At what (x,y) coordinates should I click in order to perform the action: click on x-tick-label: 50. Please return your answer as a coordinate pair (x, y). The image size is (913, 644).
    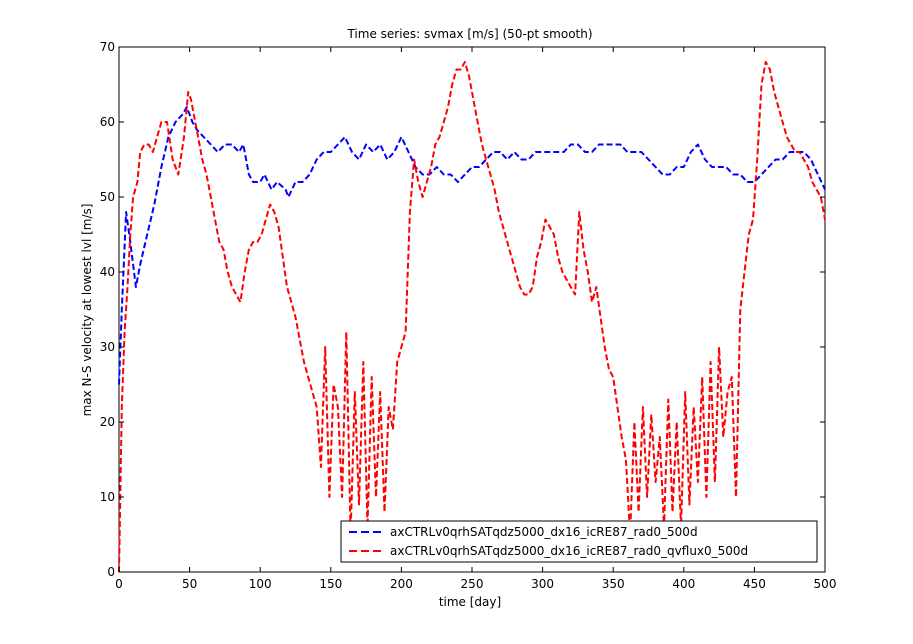
    Looking at the image, I should click on (189, 584).